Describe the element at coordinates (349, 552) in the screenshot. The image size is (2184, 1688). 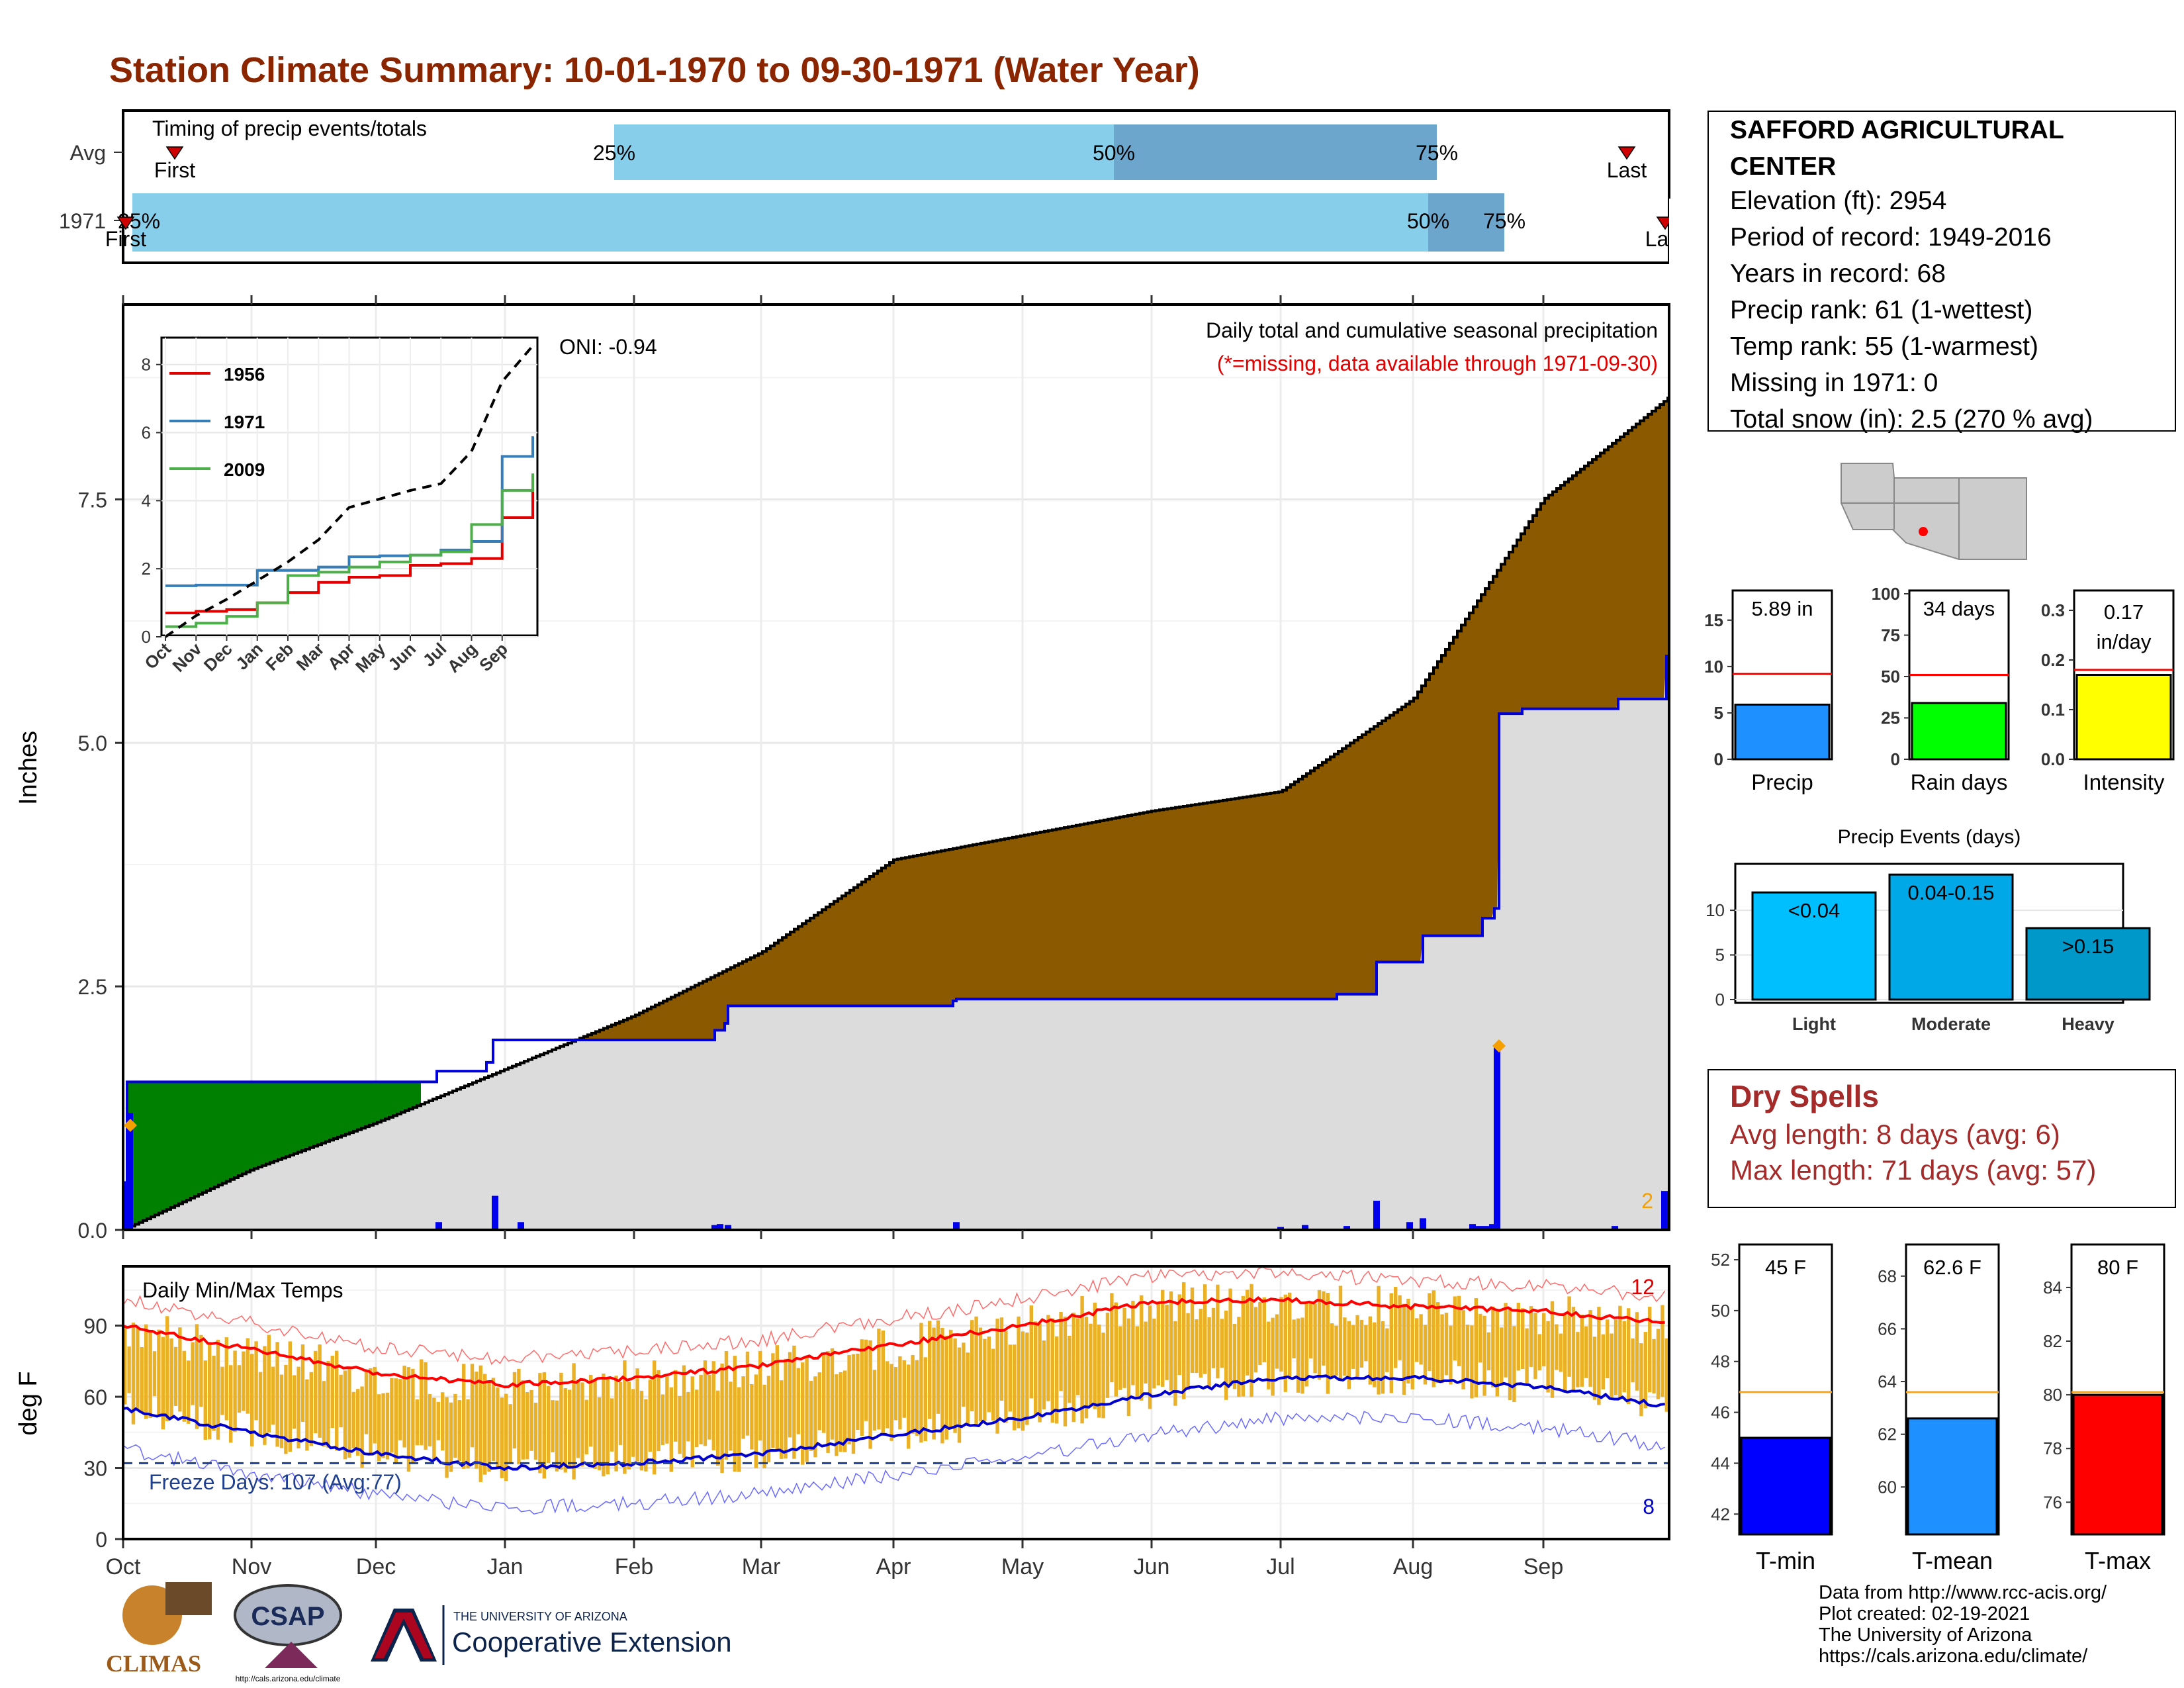
I see `inset-line-1956` at that location.